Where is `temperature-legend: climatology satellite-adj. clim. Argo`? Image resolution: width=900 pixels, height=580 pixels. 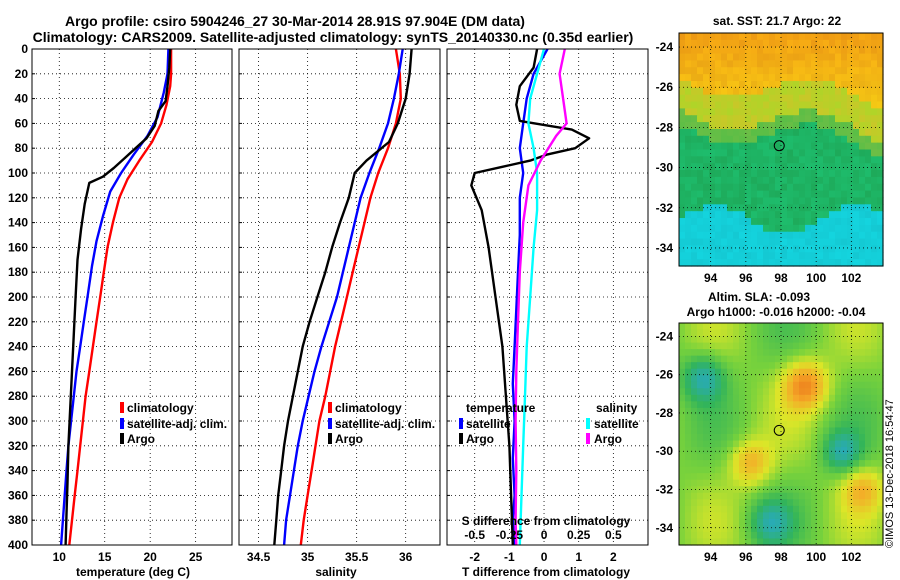 temperature-legend: climatology satellite-adj. clim. Argo is located at coordinates (173, 423).